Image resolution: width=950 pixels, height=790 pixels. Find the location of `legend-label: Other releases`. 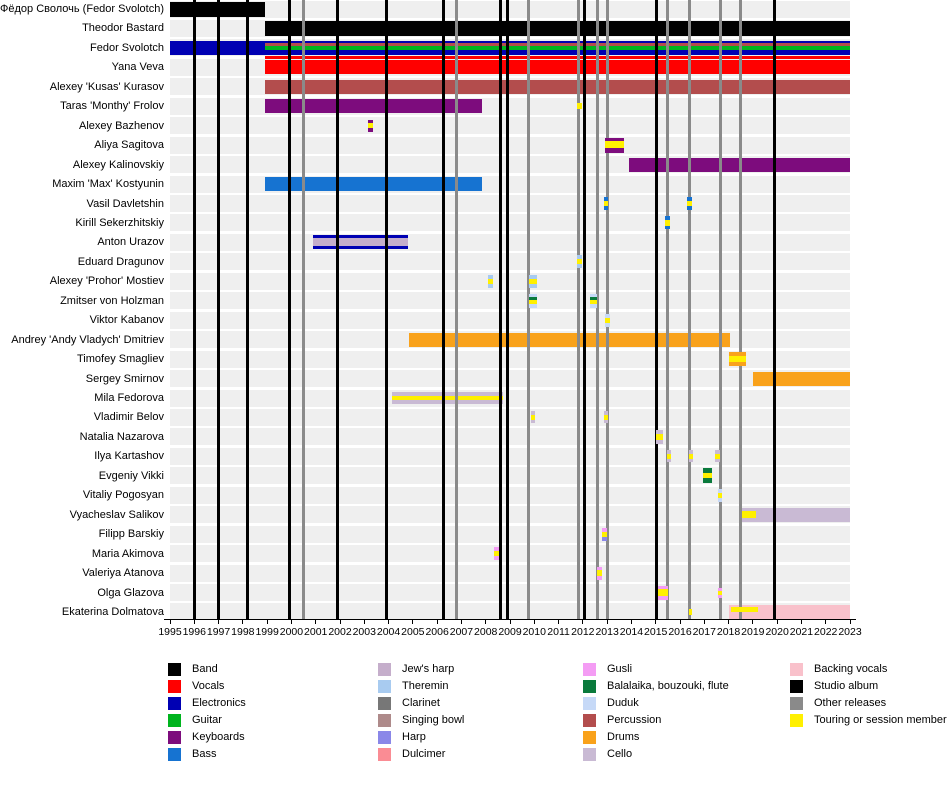

legend-label: Other releases is located at coordinates (850, 703).